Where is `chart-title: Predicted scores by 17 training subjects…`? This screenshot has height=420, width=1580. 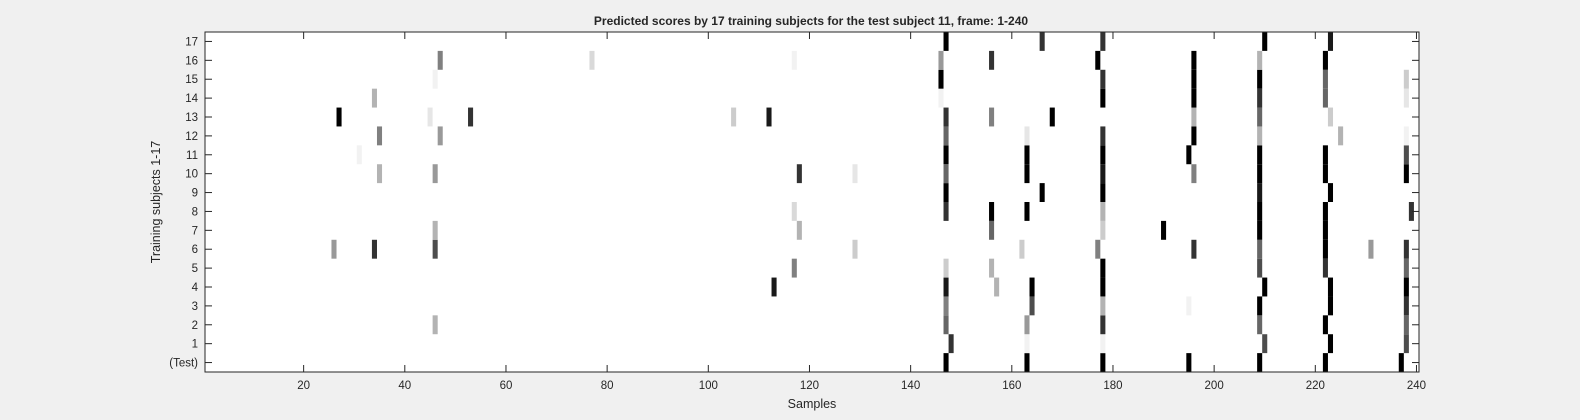 chart-title: Predicted scores by 17 training subjects… is located at coordinates (811, 21).